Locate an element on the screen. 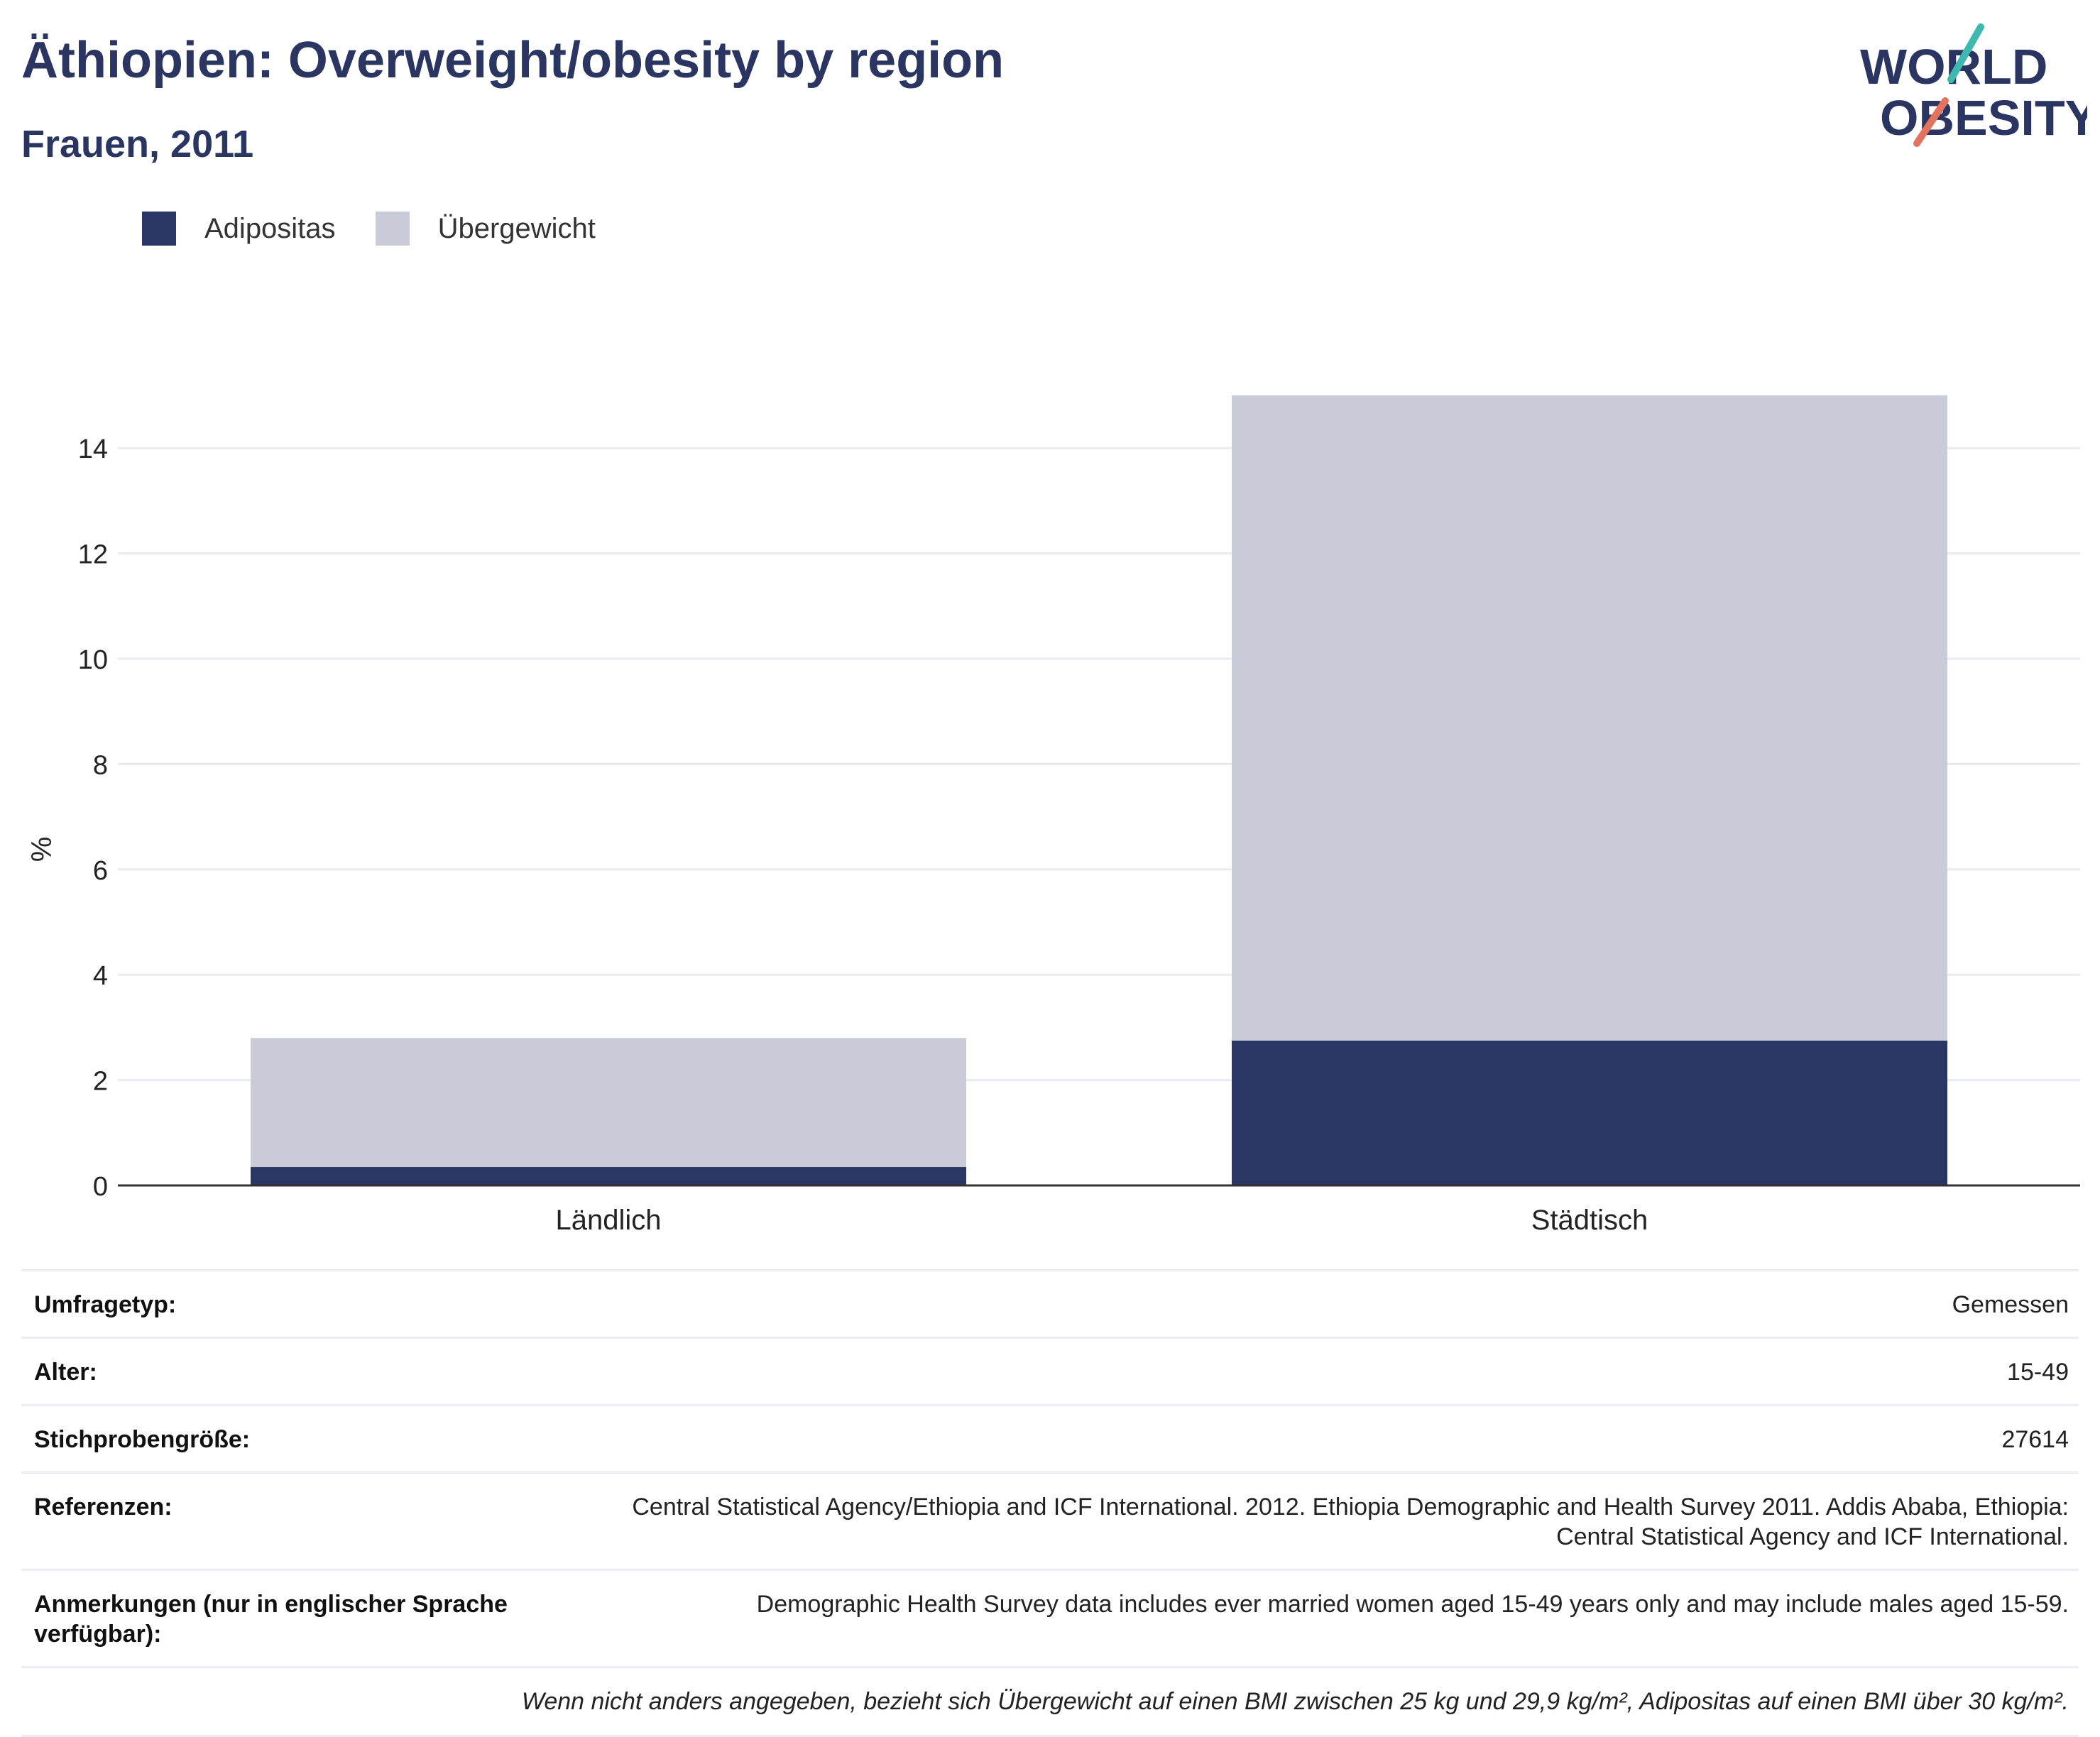 This screenshot has height=1737, width=2100. x-tick-label: Ländlich is located at coordinates (608, 1220).